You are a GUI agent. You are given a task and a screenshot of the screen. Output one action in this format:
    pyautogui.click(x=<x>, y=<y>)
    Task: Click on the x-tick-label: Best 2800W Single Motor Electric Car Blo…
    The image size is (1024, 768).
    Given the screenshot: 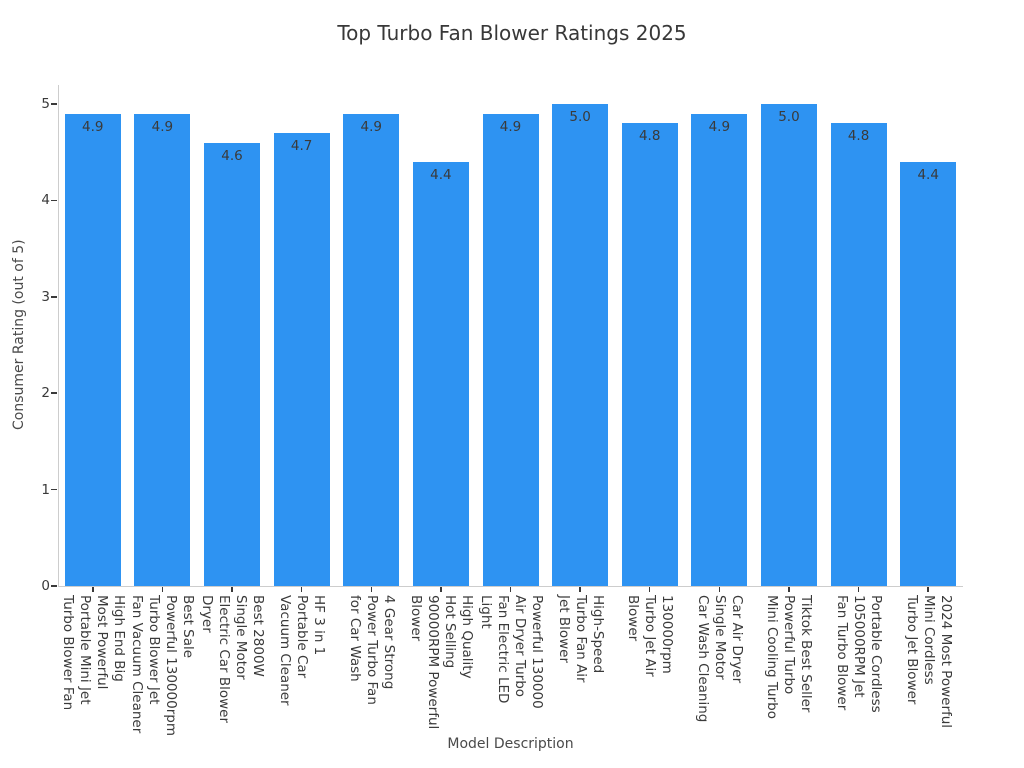 What is the action you would take?
    pyautogui.click(x=233, y=659)
    